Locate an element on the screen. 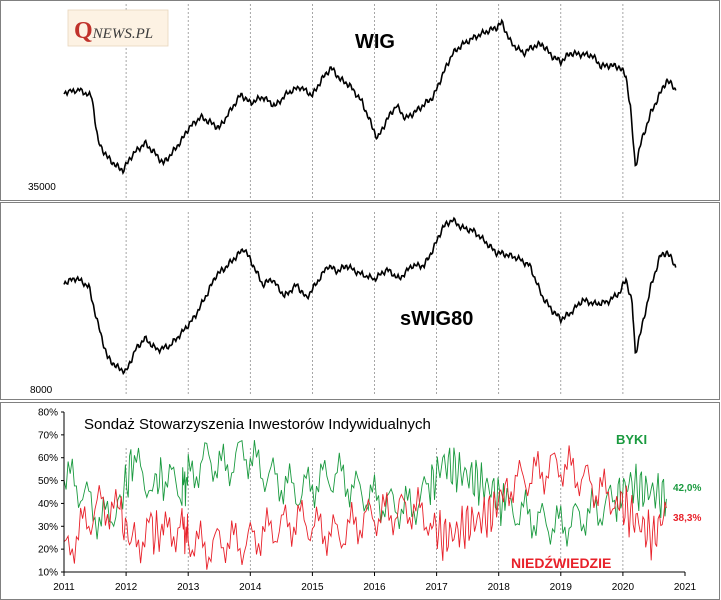 This screenshot has width=721, height=600. logo-letter: Q is located at coordinates (83, 31).